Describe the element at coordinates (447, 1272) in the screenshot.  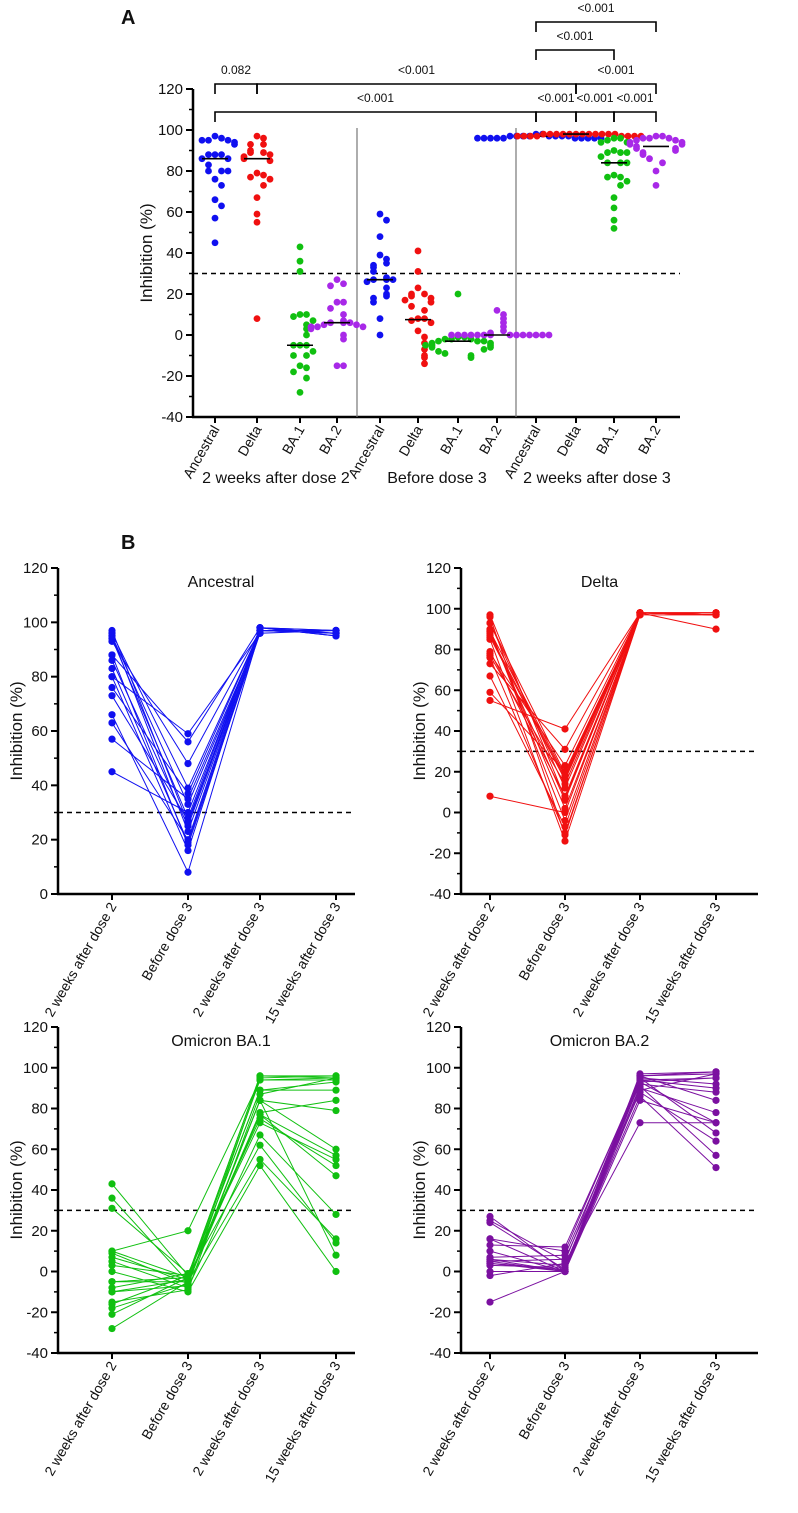
I see `y-tick-label: 0` at that location.